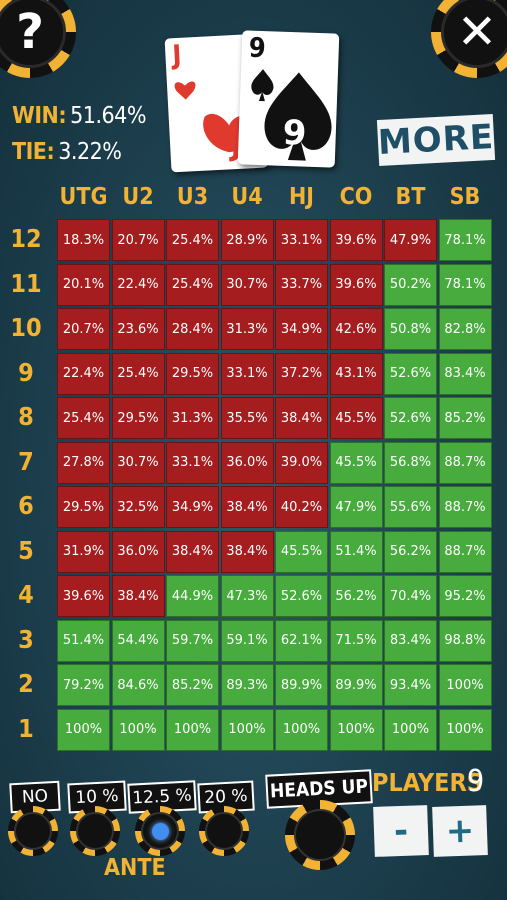 The height and width of the screenshot is (900, 507). Describe the element at coordinates (192, 329) in the screenshot. I see `equity-cell: 28.4%` at that location.